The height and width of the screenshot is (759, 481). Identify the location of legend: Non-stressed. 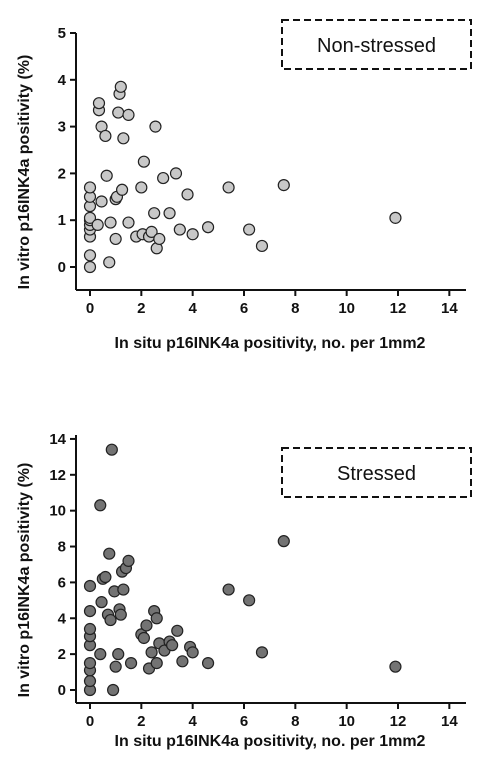
(376, 44).